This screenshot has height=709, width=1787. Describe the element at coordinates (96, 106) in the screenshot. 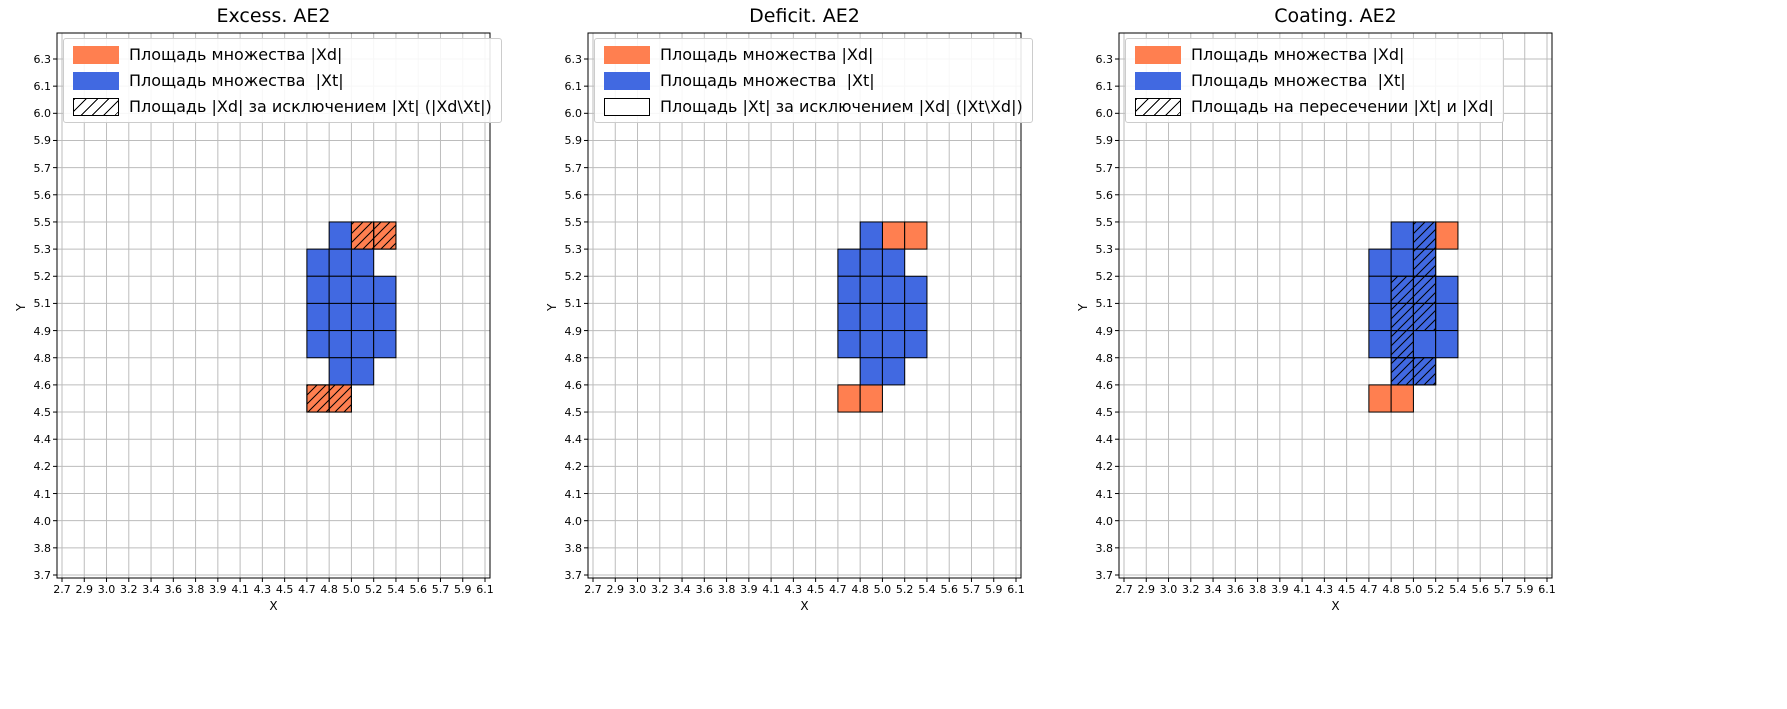

I see `legend-swatch-hatch-icon` at that location.